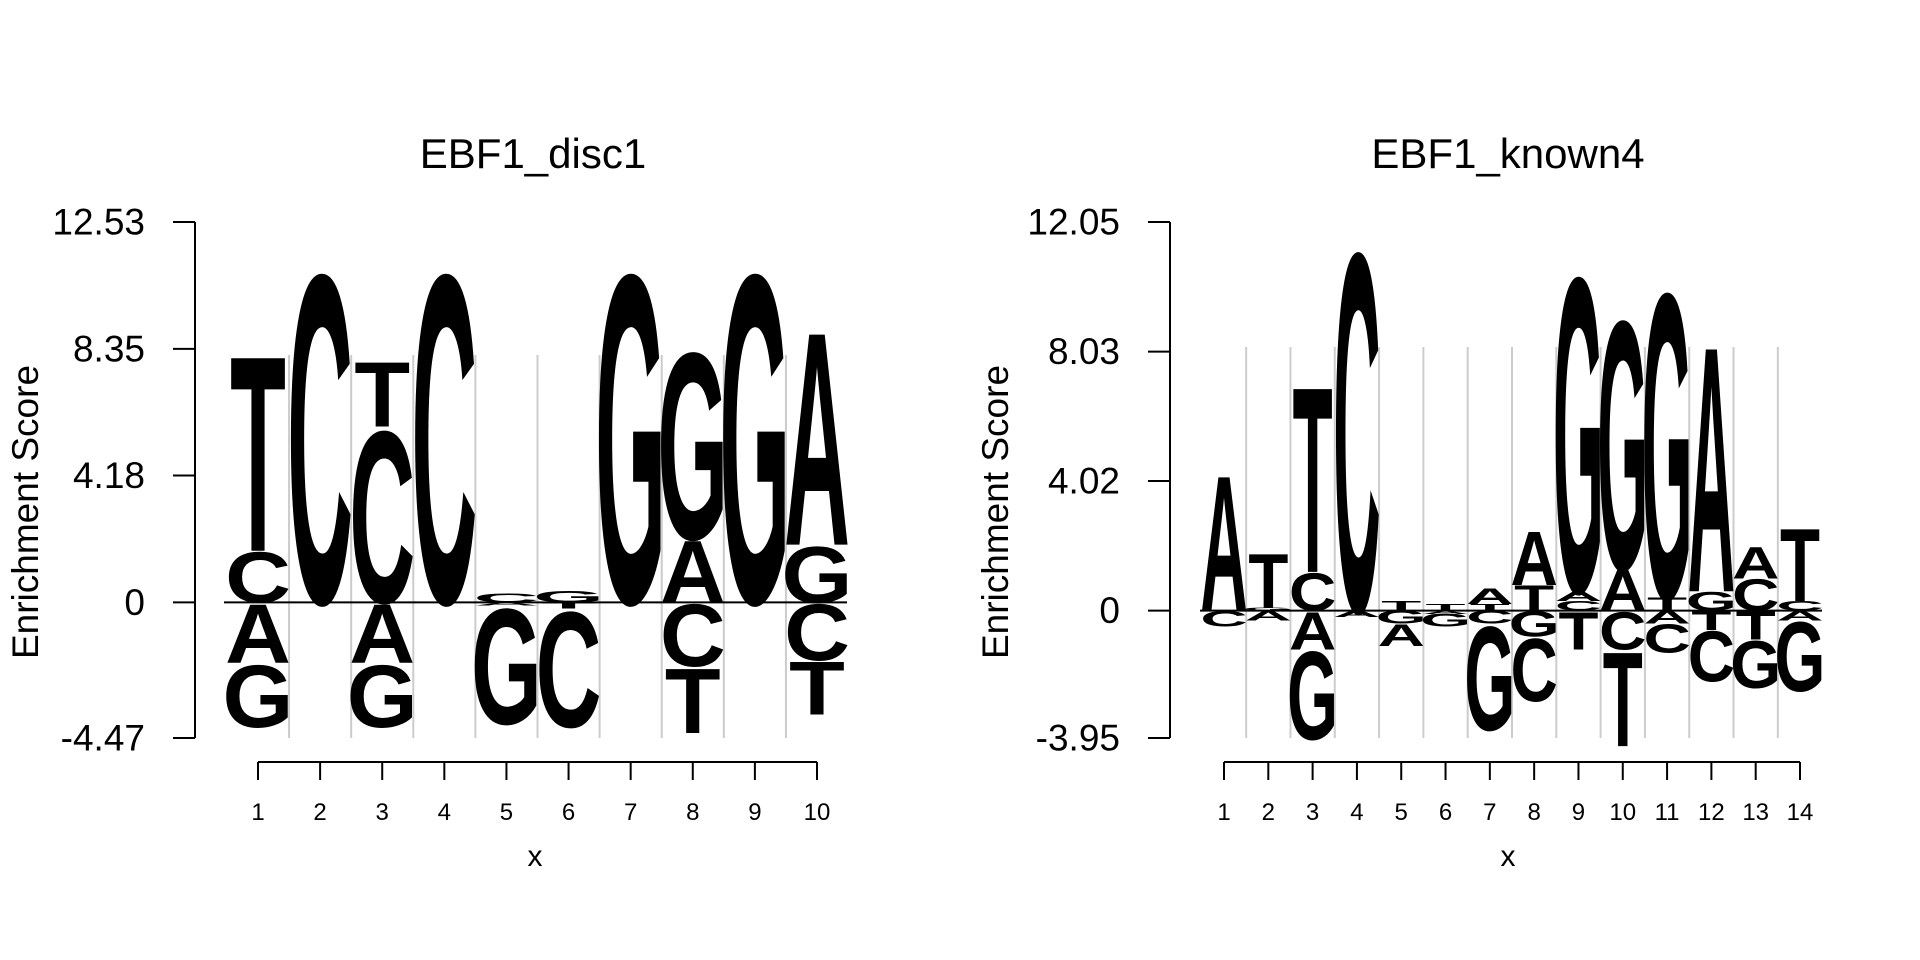 This screenshot has height=960, width=1920. What do you see at coordinates (1507, 153) in the screenshot?
I see `chart-title: EBF1_known4` at bounding box center [1507, 153].